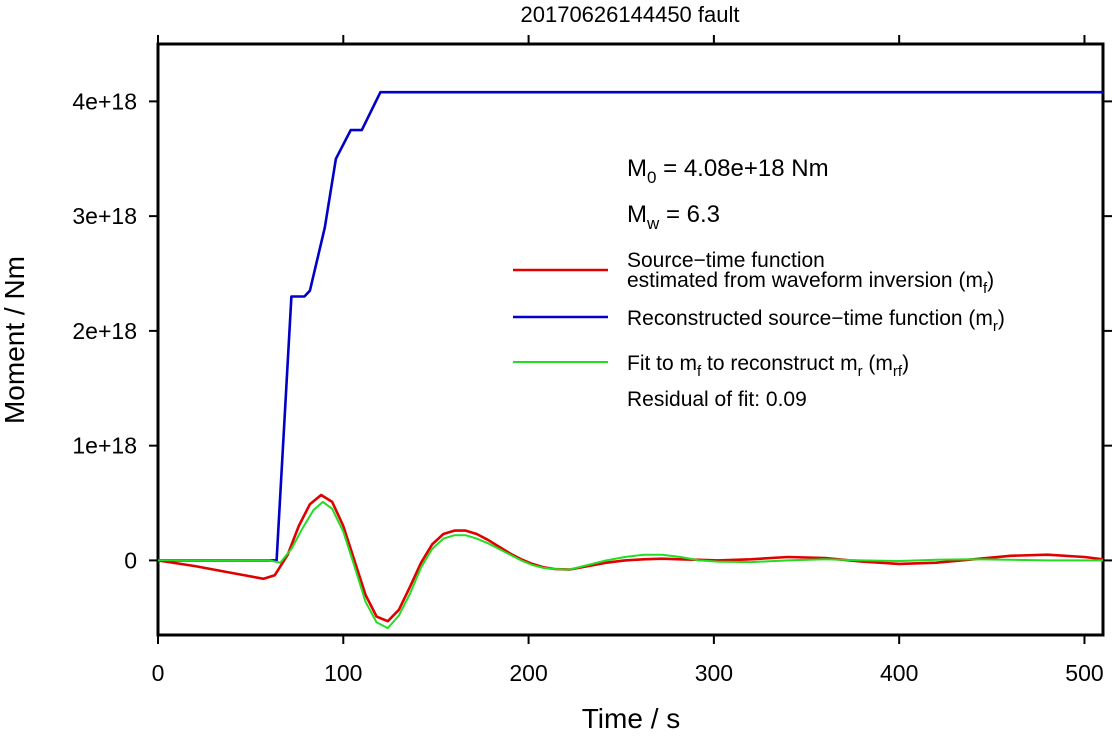 The height and width of the screenshot is (736, 1117). I want to click on legend-label-mf: Source−time function, so click(726, 260).